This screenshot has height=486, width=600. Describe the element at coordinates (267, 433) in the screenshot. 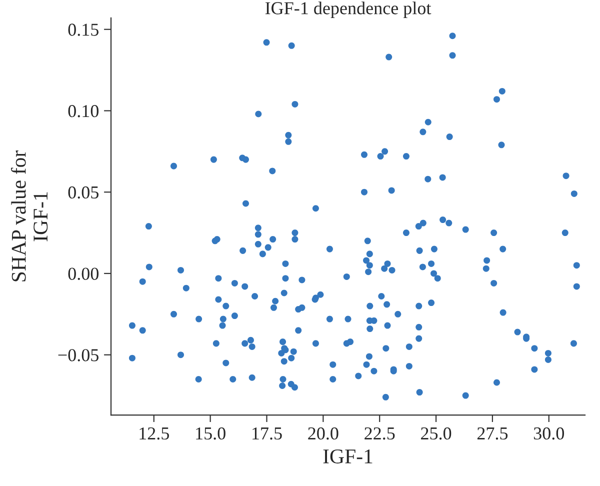

I see `x-tick-label: 17.5` at that location.